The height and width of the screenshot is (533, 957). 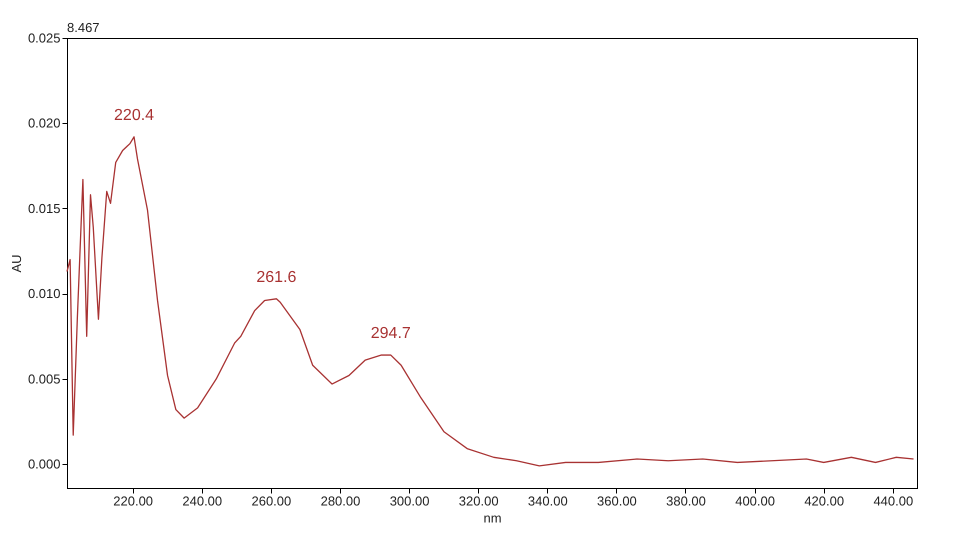 I want to click on x-tick-label: 400.00, so click(x=755, y=501).